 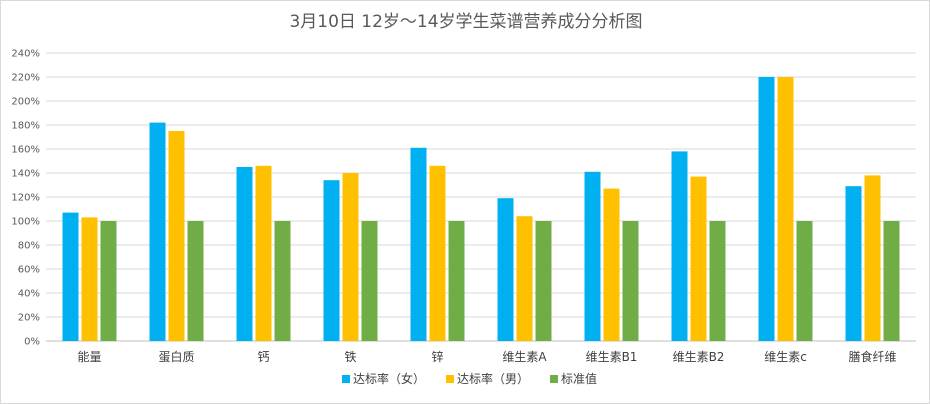 I want to click on x-axis-categories: 能量 蛋白质 钙 铁 锌 维生素A 维生素B1 维生素B2 维生素c 膳食纤维, so click(x=486, y=356).